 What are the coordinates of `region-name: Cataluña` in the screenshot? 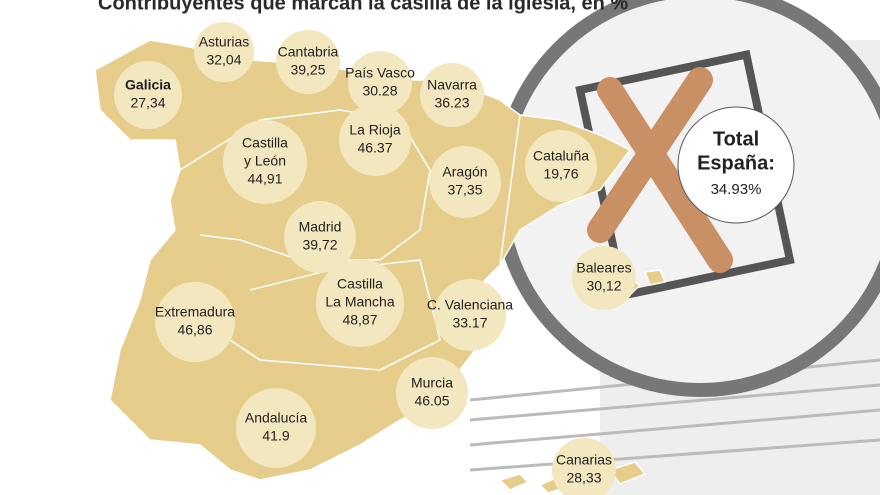 It's located at (561, 156).